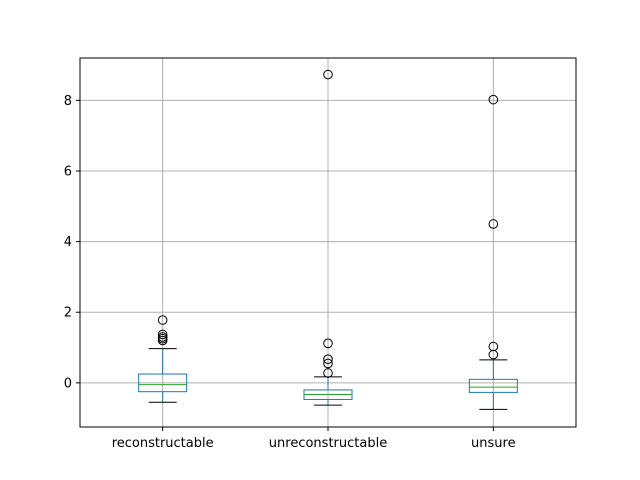 This screenshot has width=640, height=480. Describe the element at coordinates (68, 101) in the screenshot. I see `y-tick-label: 8` at that location.